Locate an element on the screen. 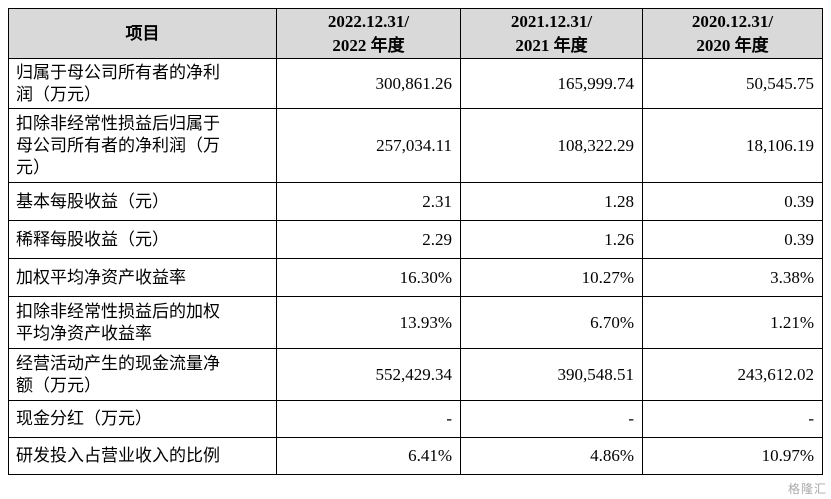 This screenshot has width=831, height=499. value-2021: 1.28 is located at coordinates (551, 201).